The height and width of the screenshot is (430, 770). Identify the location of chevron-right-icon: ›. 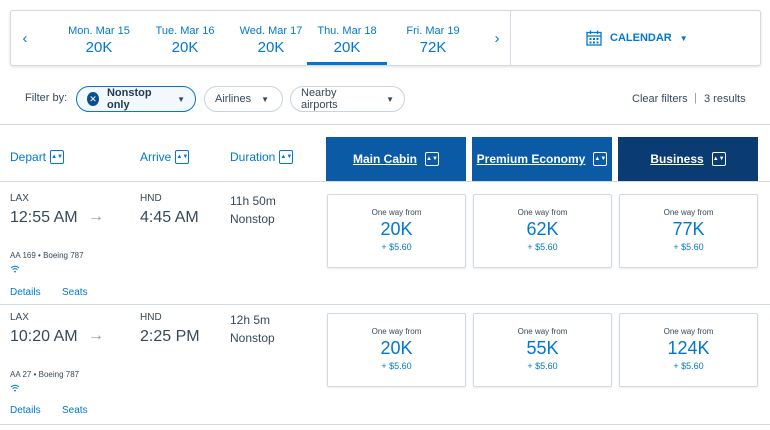
(497, 38).